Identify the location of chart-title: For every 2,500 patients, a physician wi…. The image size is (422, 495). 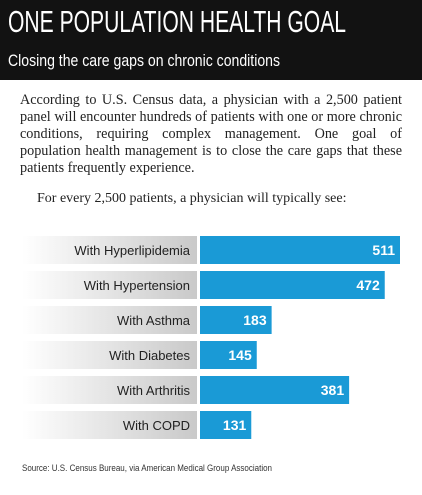
(191, 198).